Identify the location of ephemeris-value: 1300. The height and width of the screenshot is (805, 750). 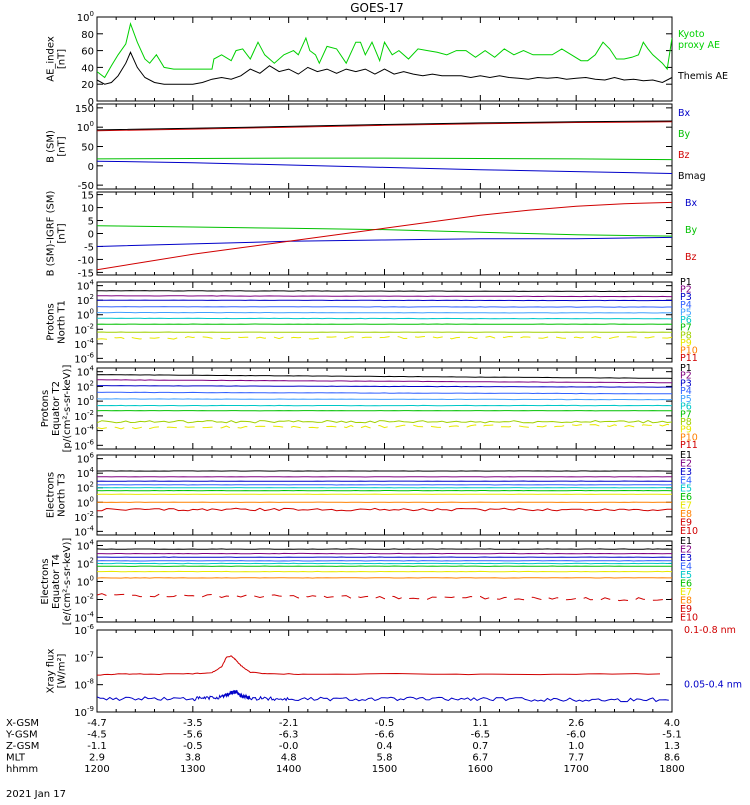
(192, 769).